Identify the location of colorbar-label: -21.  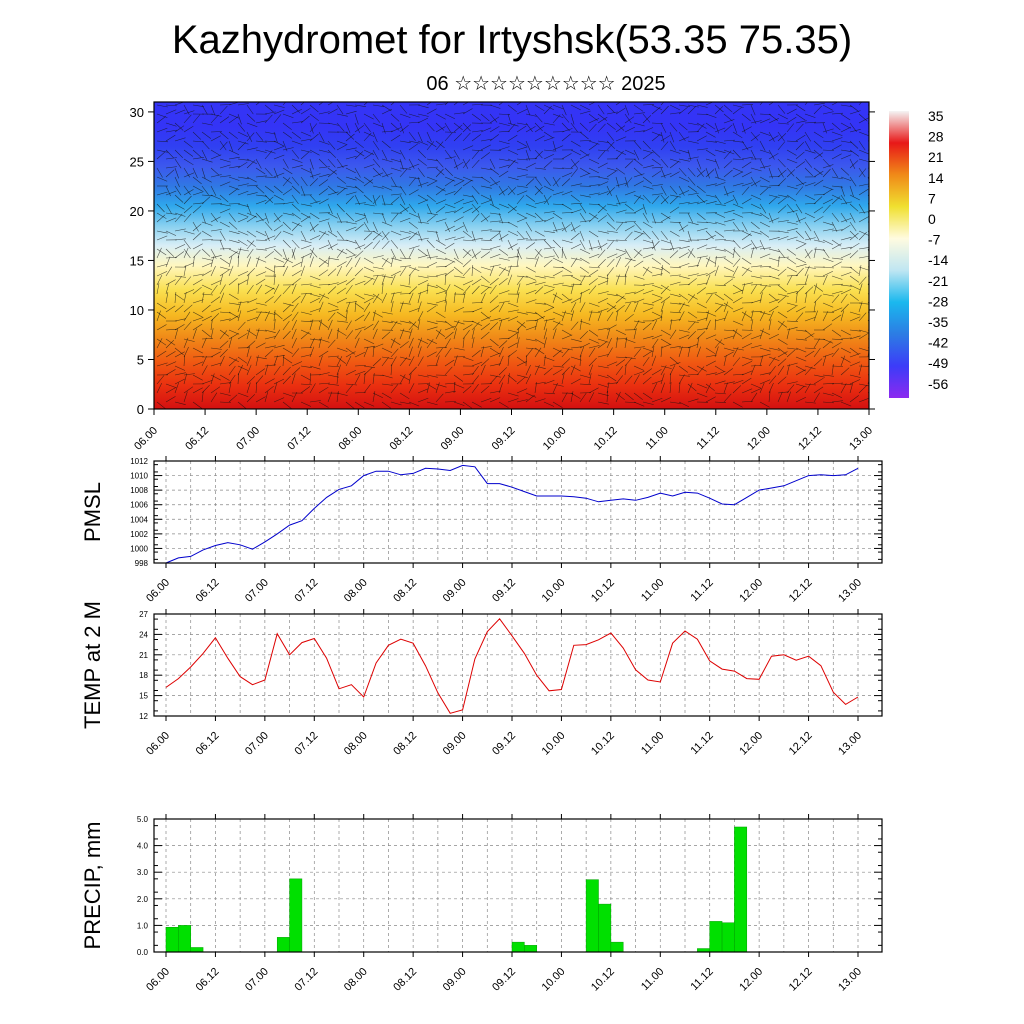
(938, 281).